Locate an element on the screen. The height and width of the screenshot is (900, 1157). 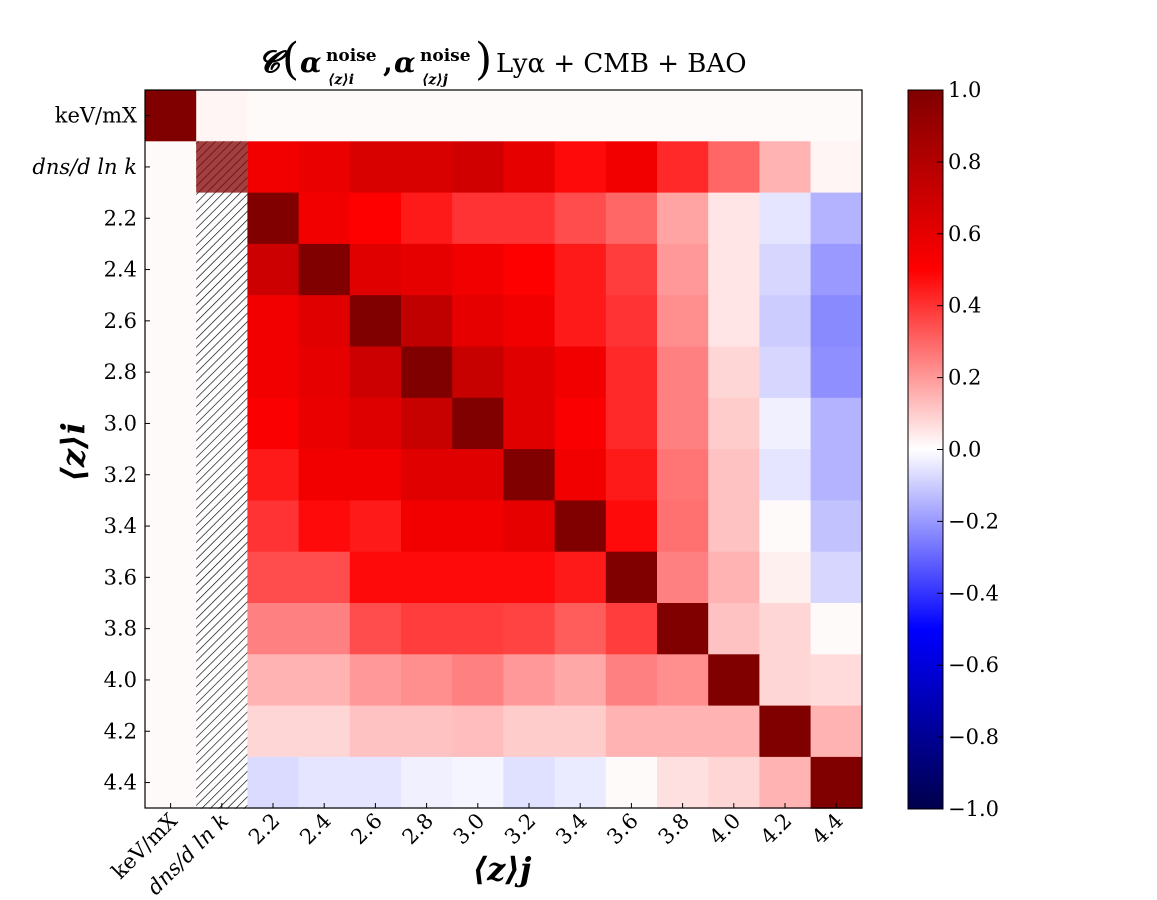
x-tick-label: 2.2 is located at coordinates (264, 829).